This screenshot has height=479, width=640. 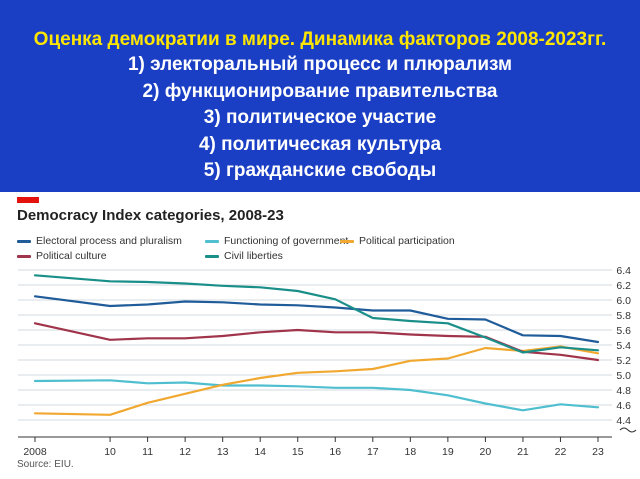 I want to click on banner-line-4: 4) политическая культура, so click(x=320, y=144).